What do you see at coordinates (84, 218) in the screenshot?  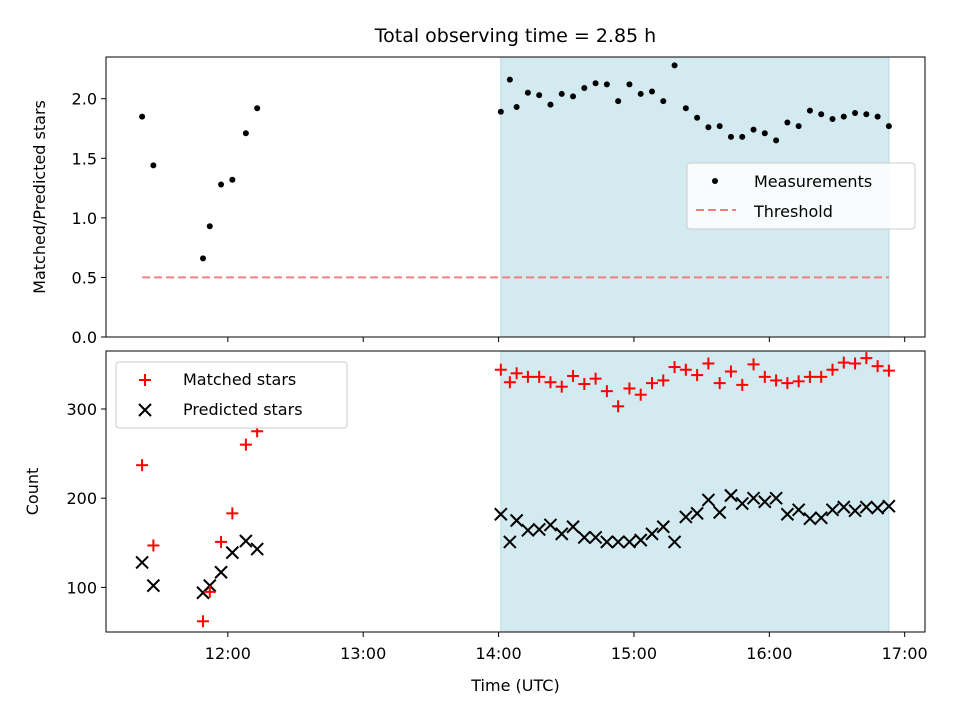 I see `top-ytick-label: 1.0` at bounding box center [84, 218].